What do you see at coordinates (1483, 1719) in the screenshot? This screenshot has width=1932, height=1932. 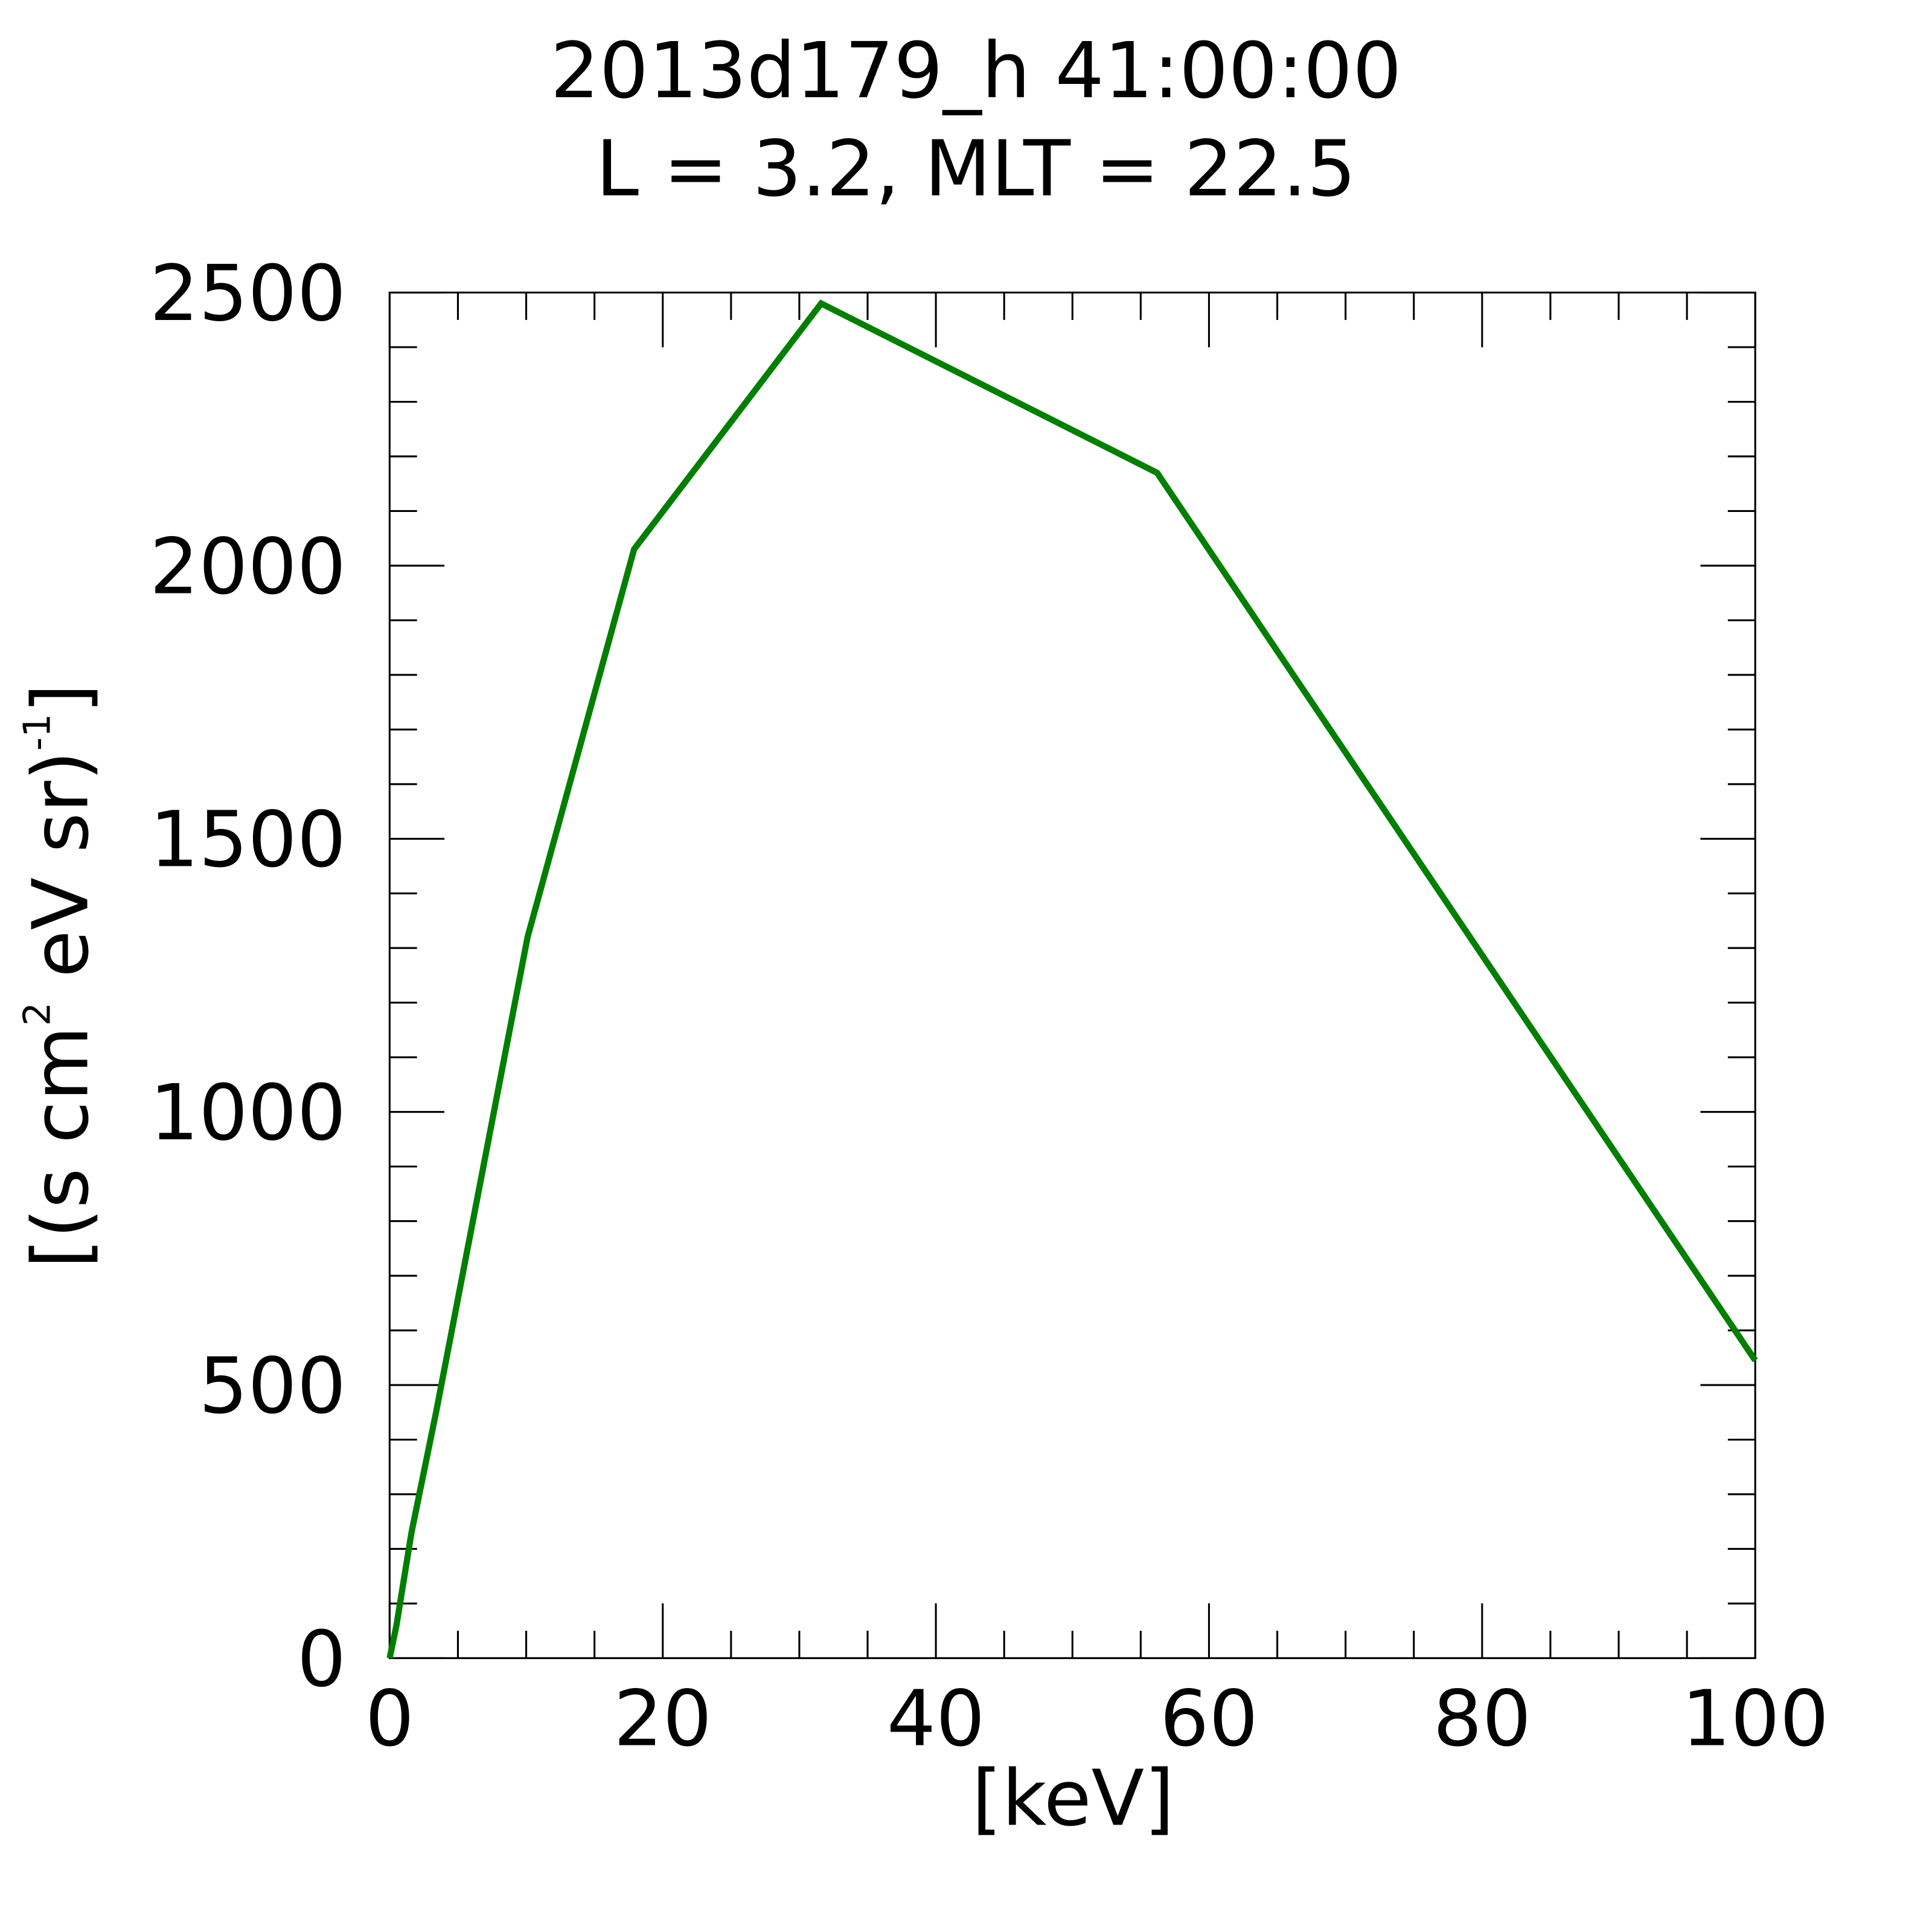 I see `x-tick-label: 80` at bounding box center [1483, 1719].